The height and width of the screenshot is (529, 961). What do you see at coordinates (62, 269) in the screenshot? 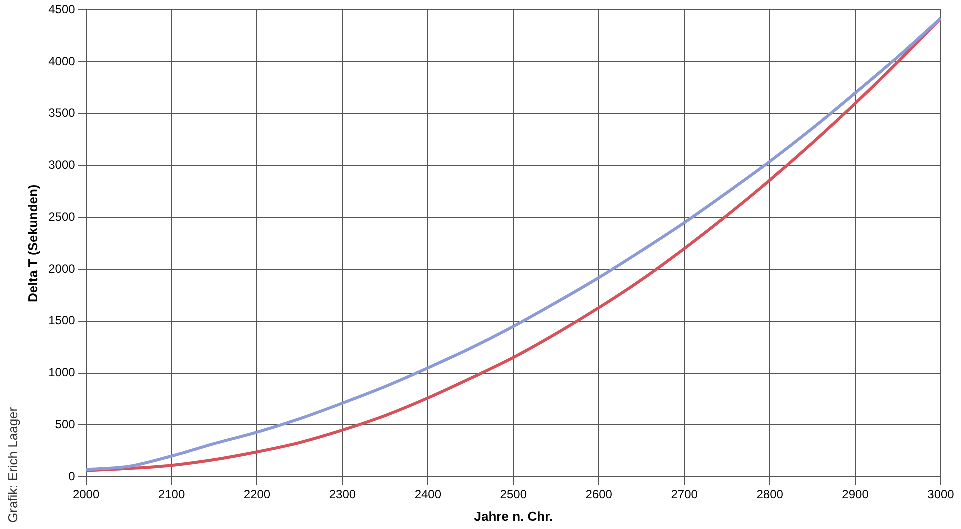
I see `y-tick-label: 2000` at bounding box center [62, 269].